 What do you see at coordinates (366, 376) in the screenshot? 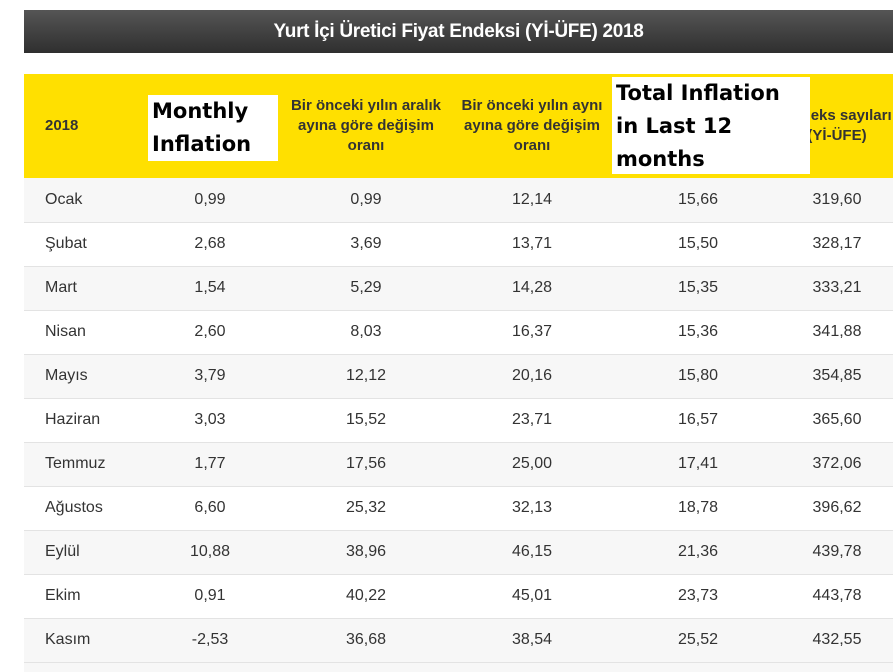
I see `value-cell: 12,12` at bounding box center [366, 376].